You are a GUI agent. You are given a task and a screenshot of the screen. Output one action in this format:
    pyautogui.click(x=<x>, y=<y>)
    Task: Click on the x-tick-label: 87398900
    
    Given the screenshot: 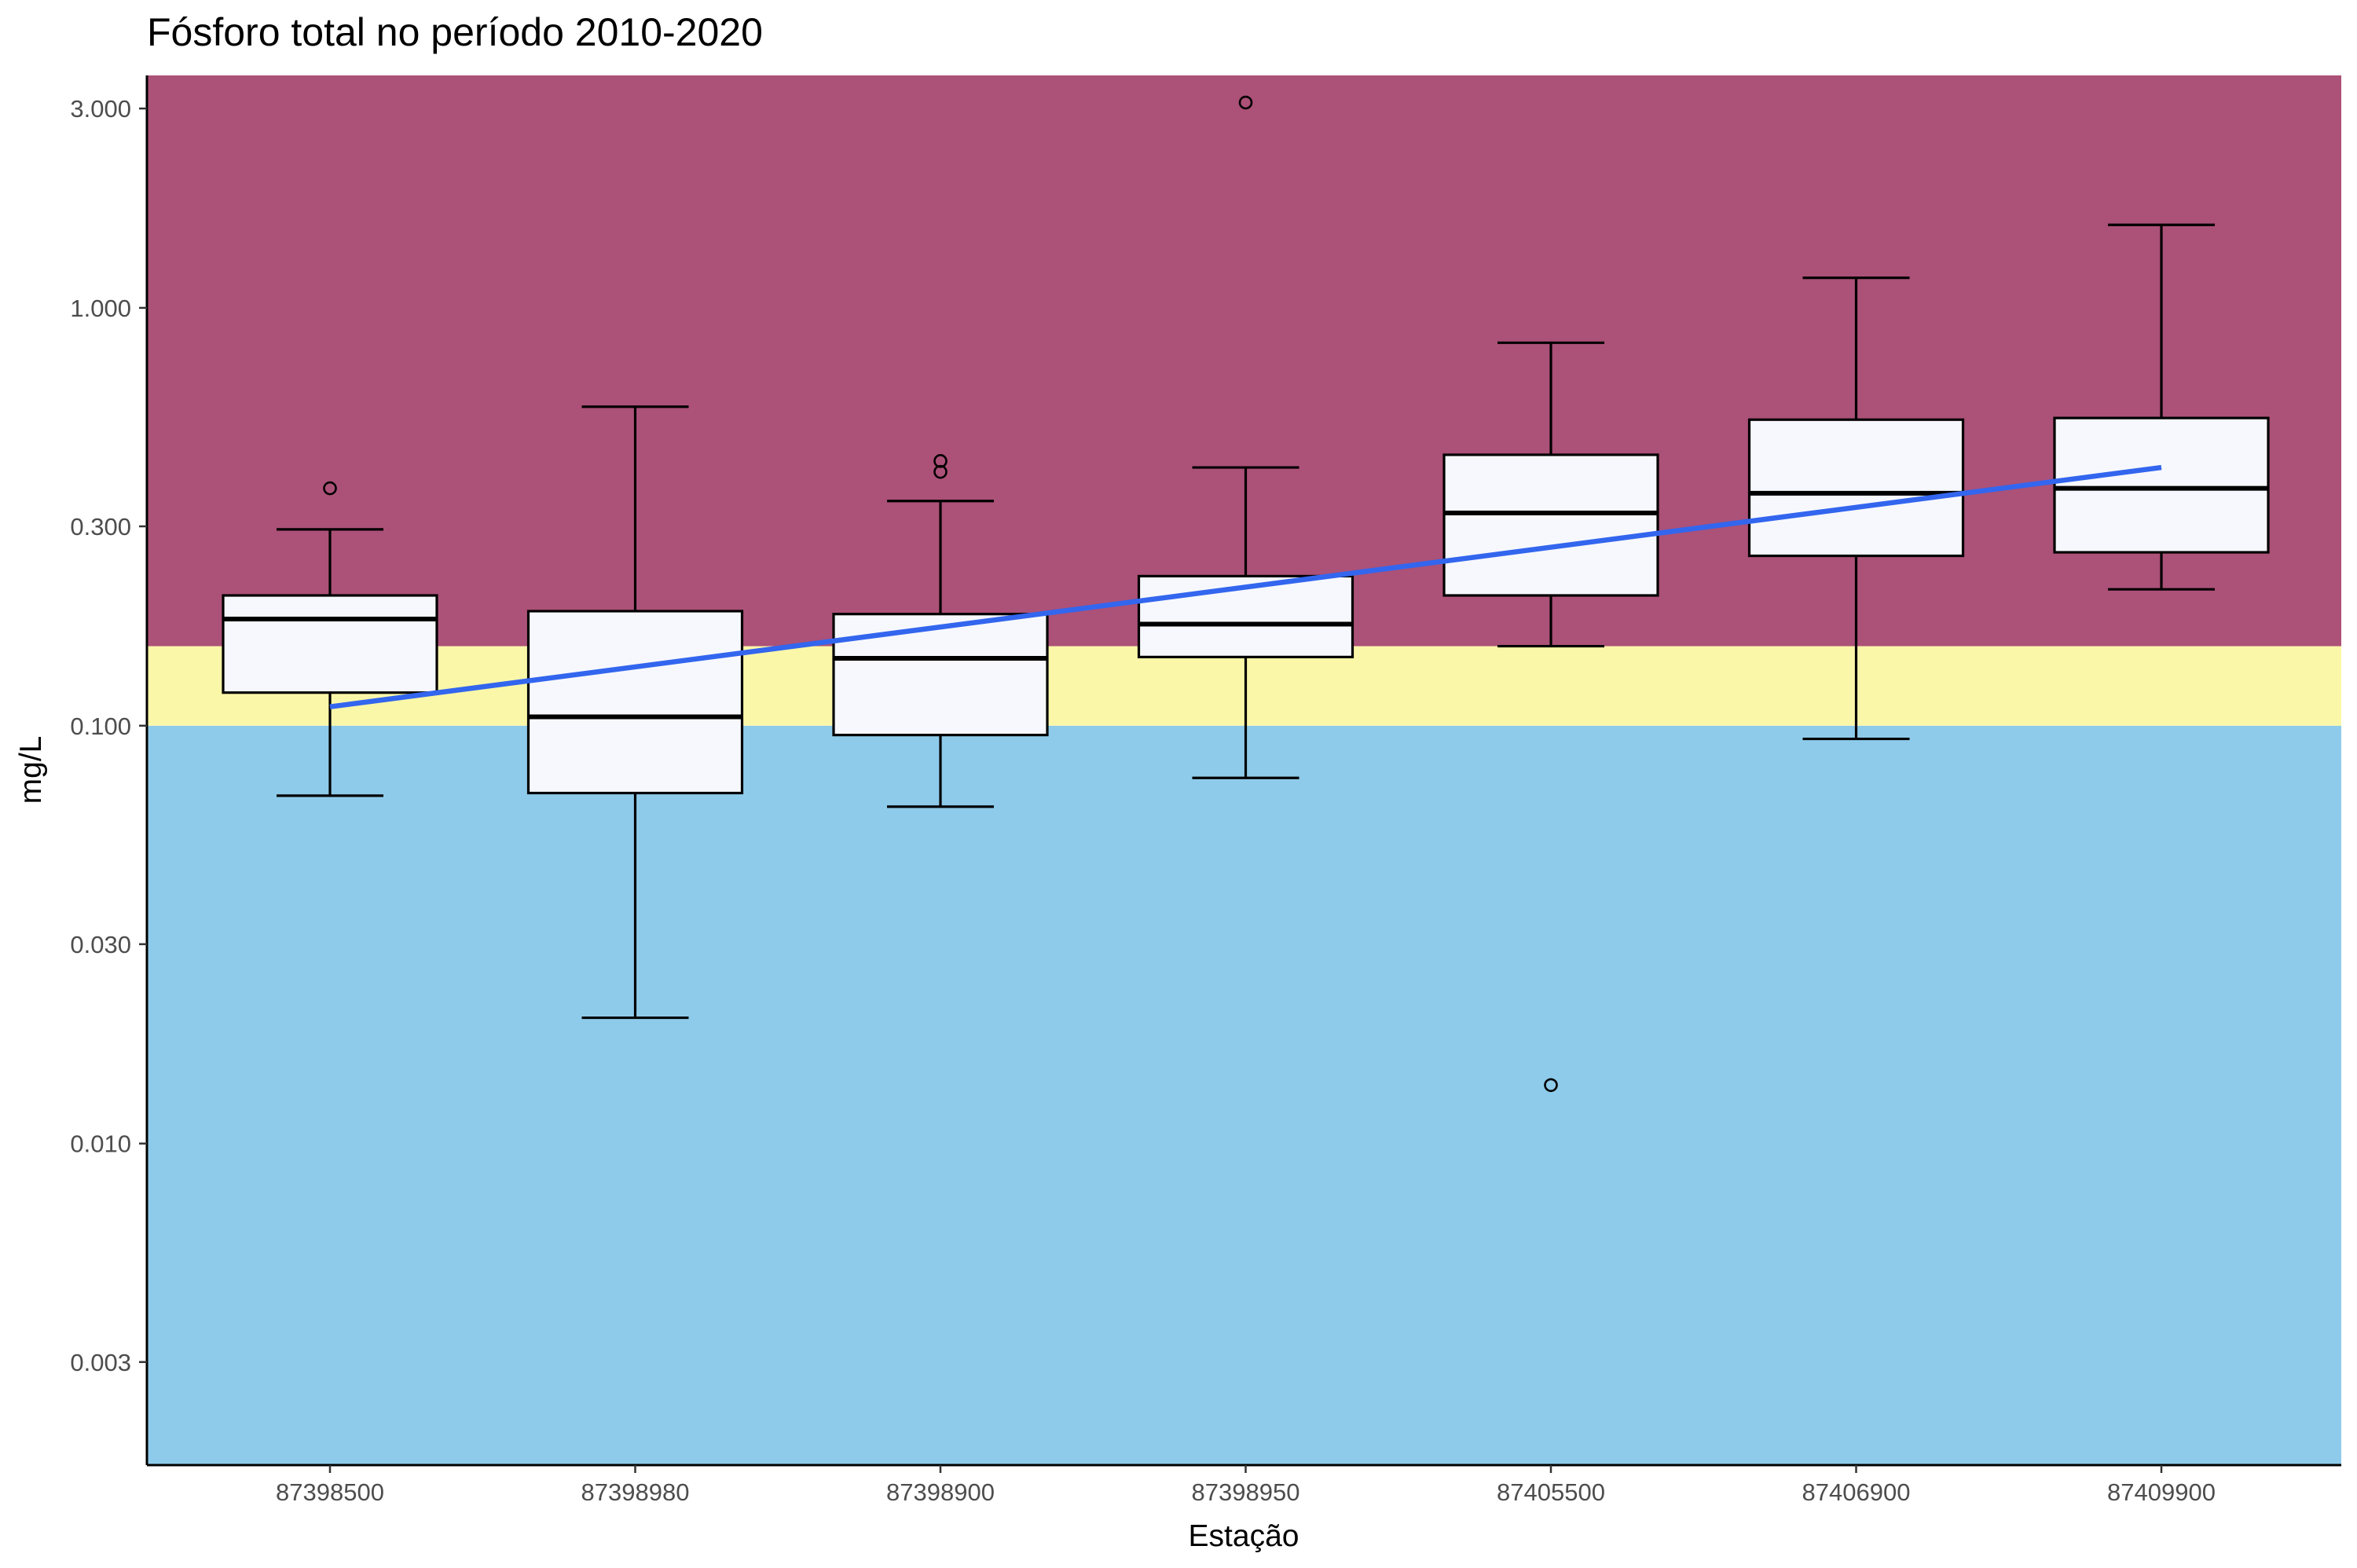 What is the action you would take?
    pyautogui.click(x=940, y=1492)
    